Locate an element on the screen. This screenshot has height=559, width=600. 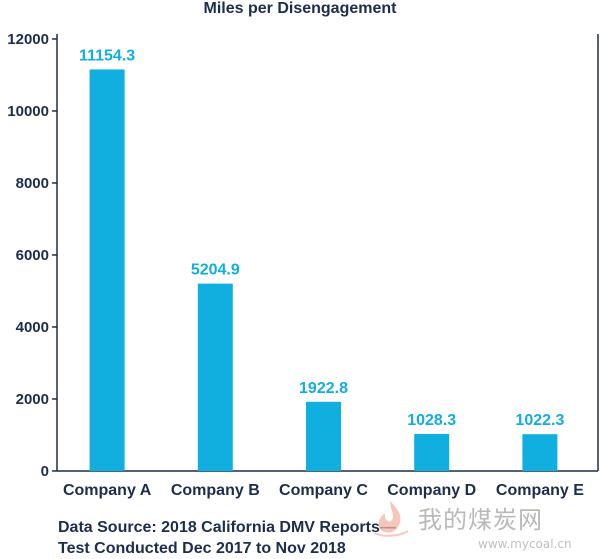
source-note-line-2: Test Conducted Dec 2017 to Nov 2018 is located at coordinates (202, 548).